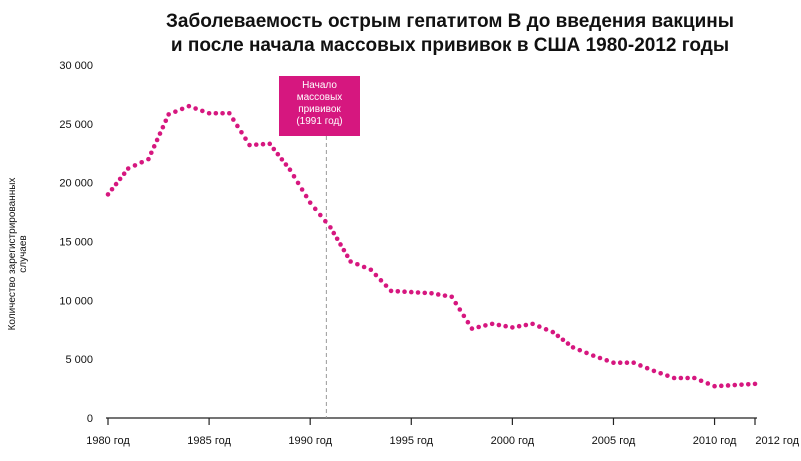  I want to click on y-tick-label: 15 000, so click(76, 243).